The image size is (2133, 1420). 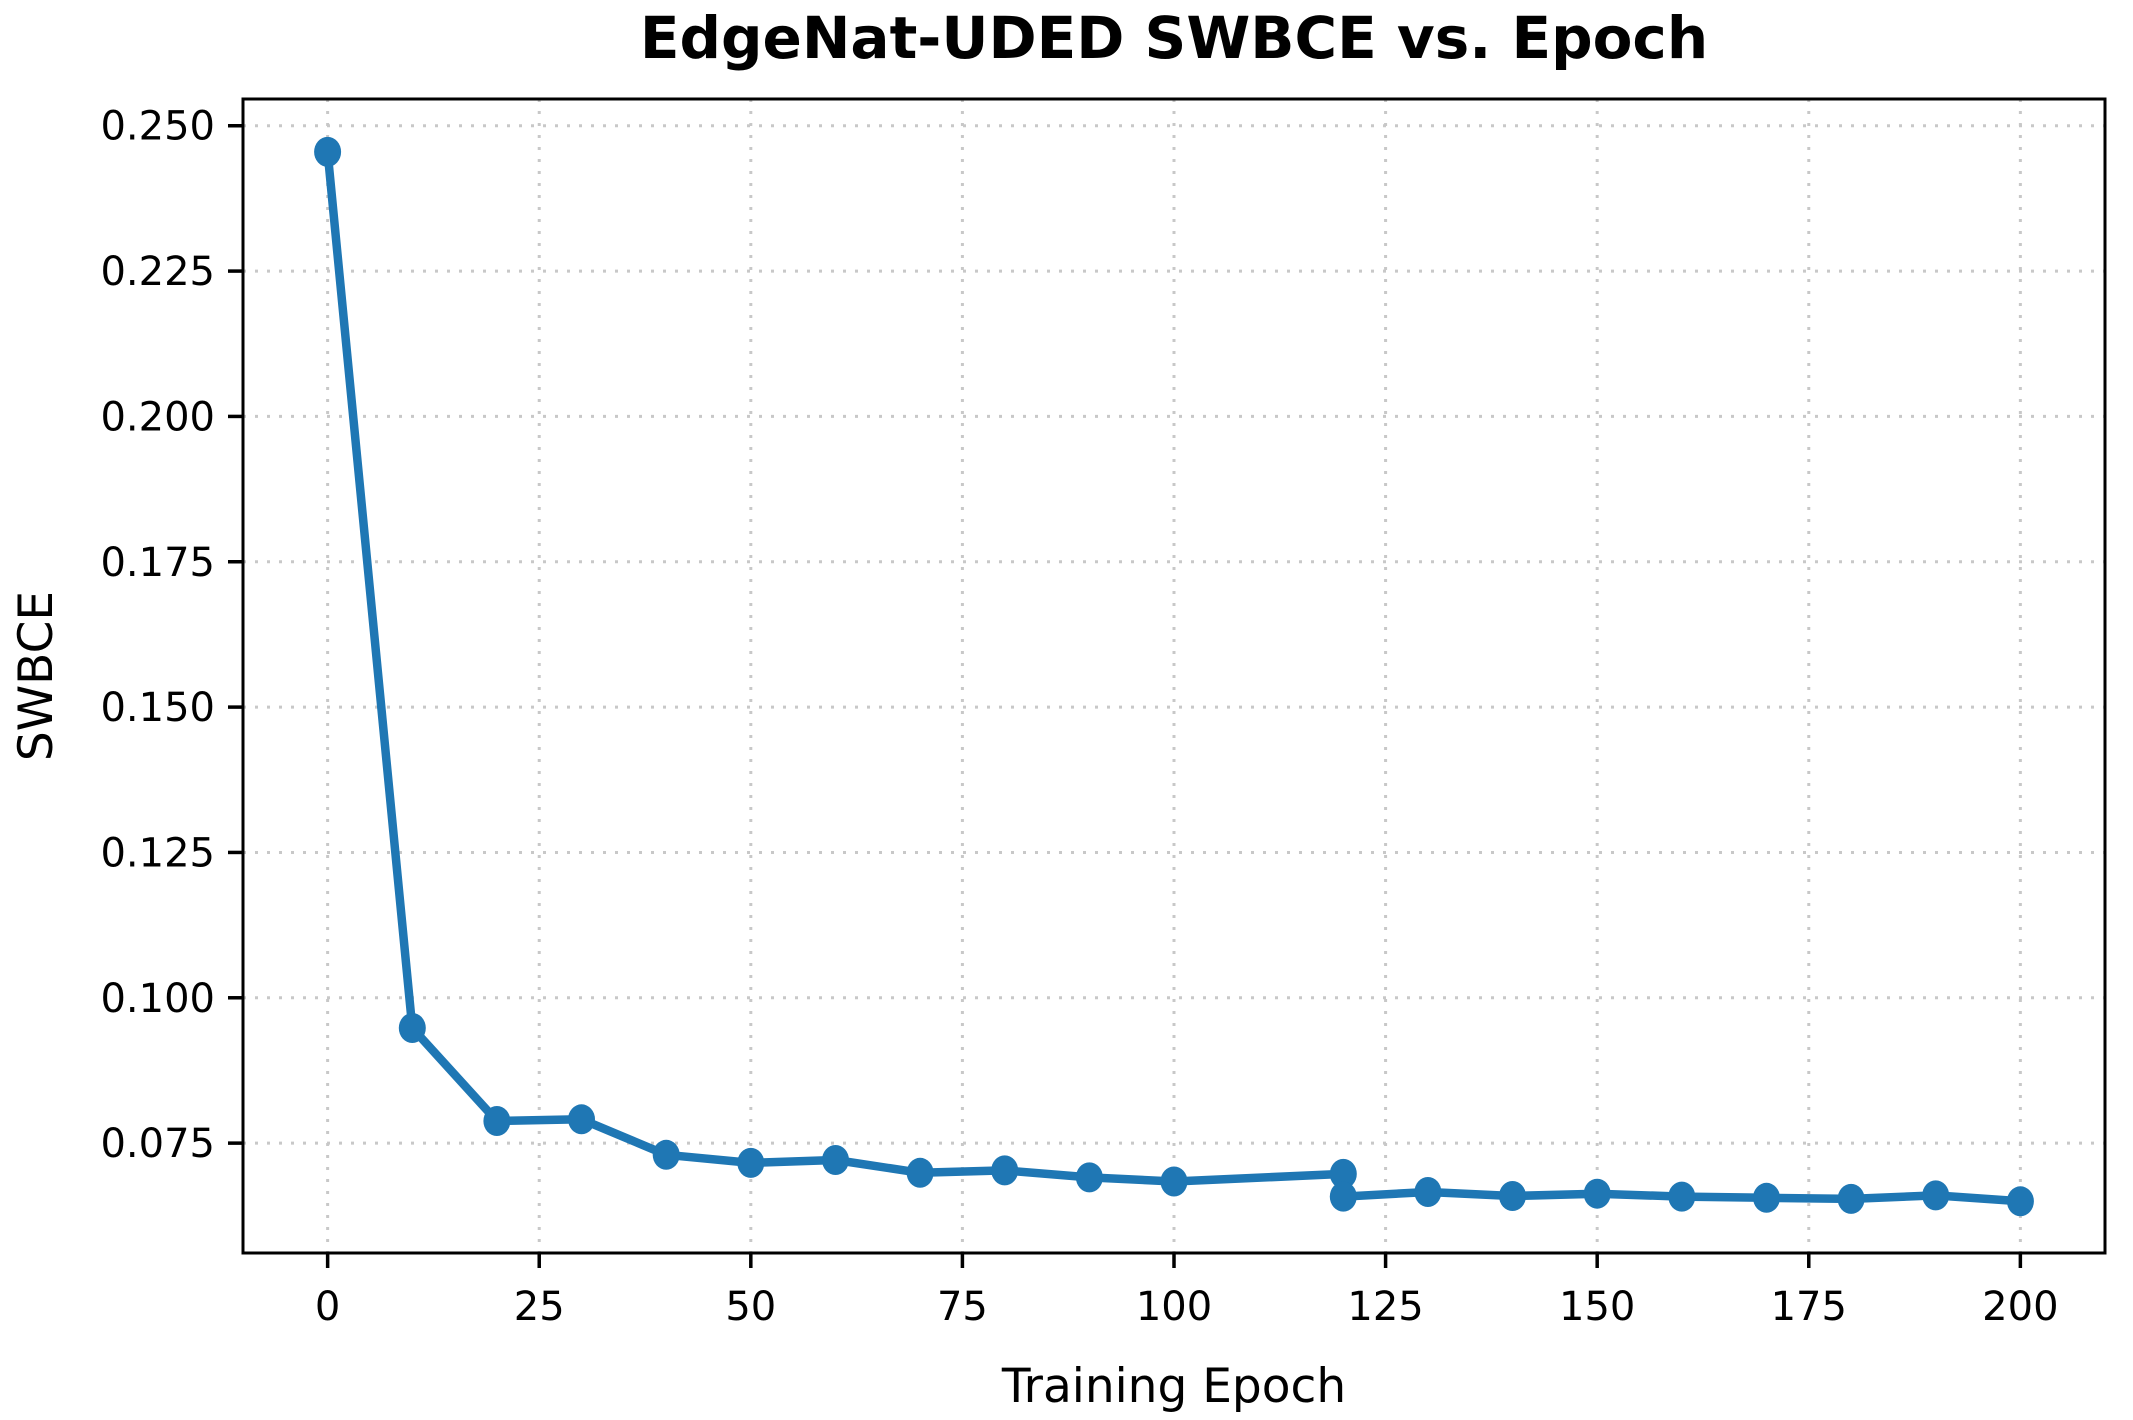 What do you see at coordinates (157, 563) in the screenshot?
I see `y-tick-label: 0.175` at bounding box center [157, 563].